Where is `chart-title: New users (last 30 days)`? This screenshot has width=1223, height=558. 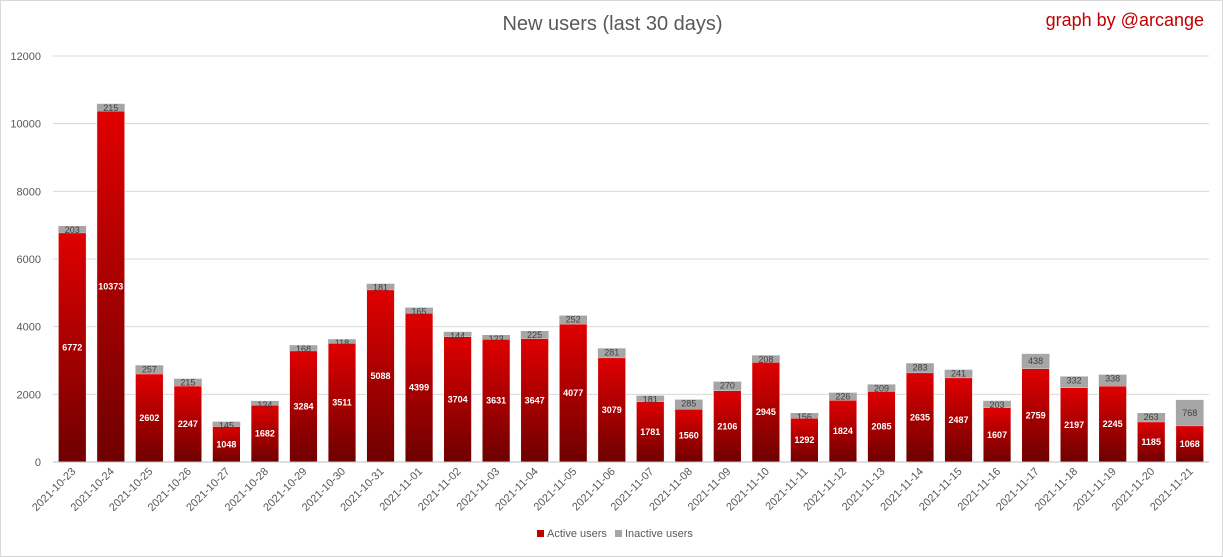
chart-title: New users (last 30 days) is located at coordinates (612, 24).